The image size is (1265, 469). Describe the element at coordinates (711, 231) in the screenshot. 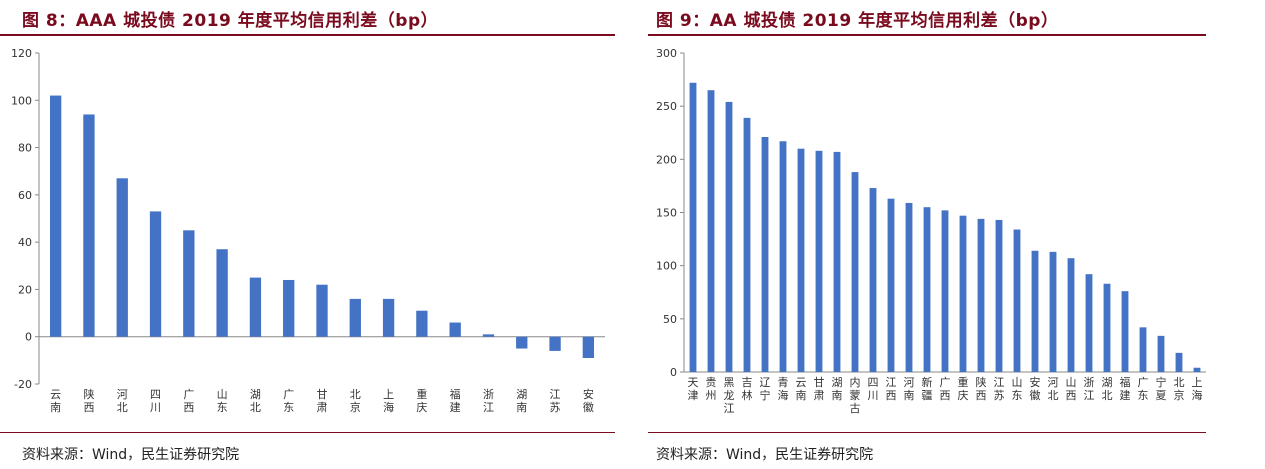

I see `bar-贵州` at that location.